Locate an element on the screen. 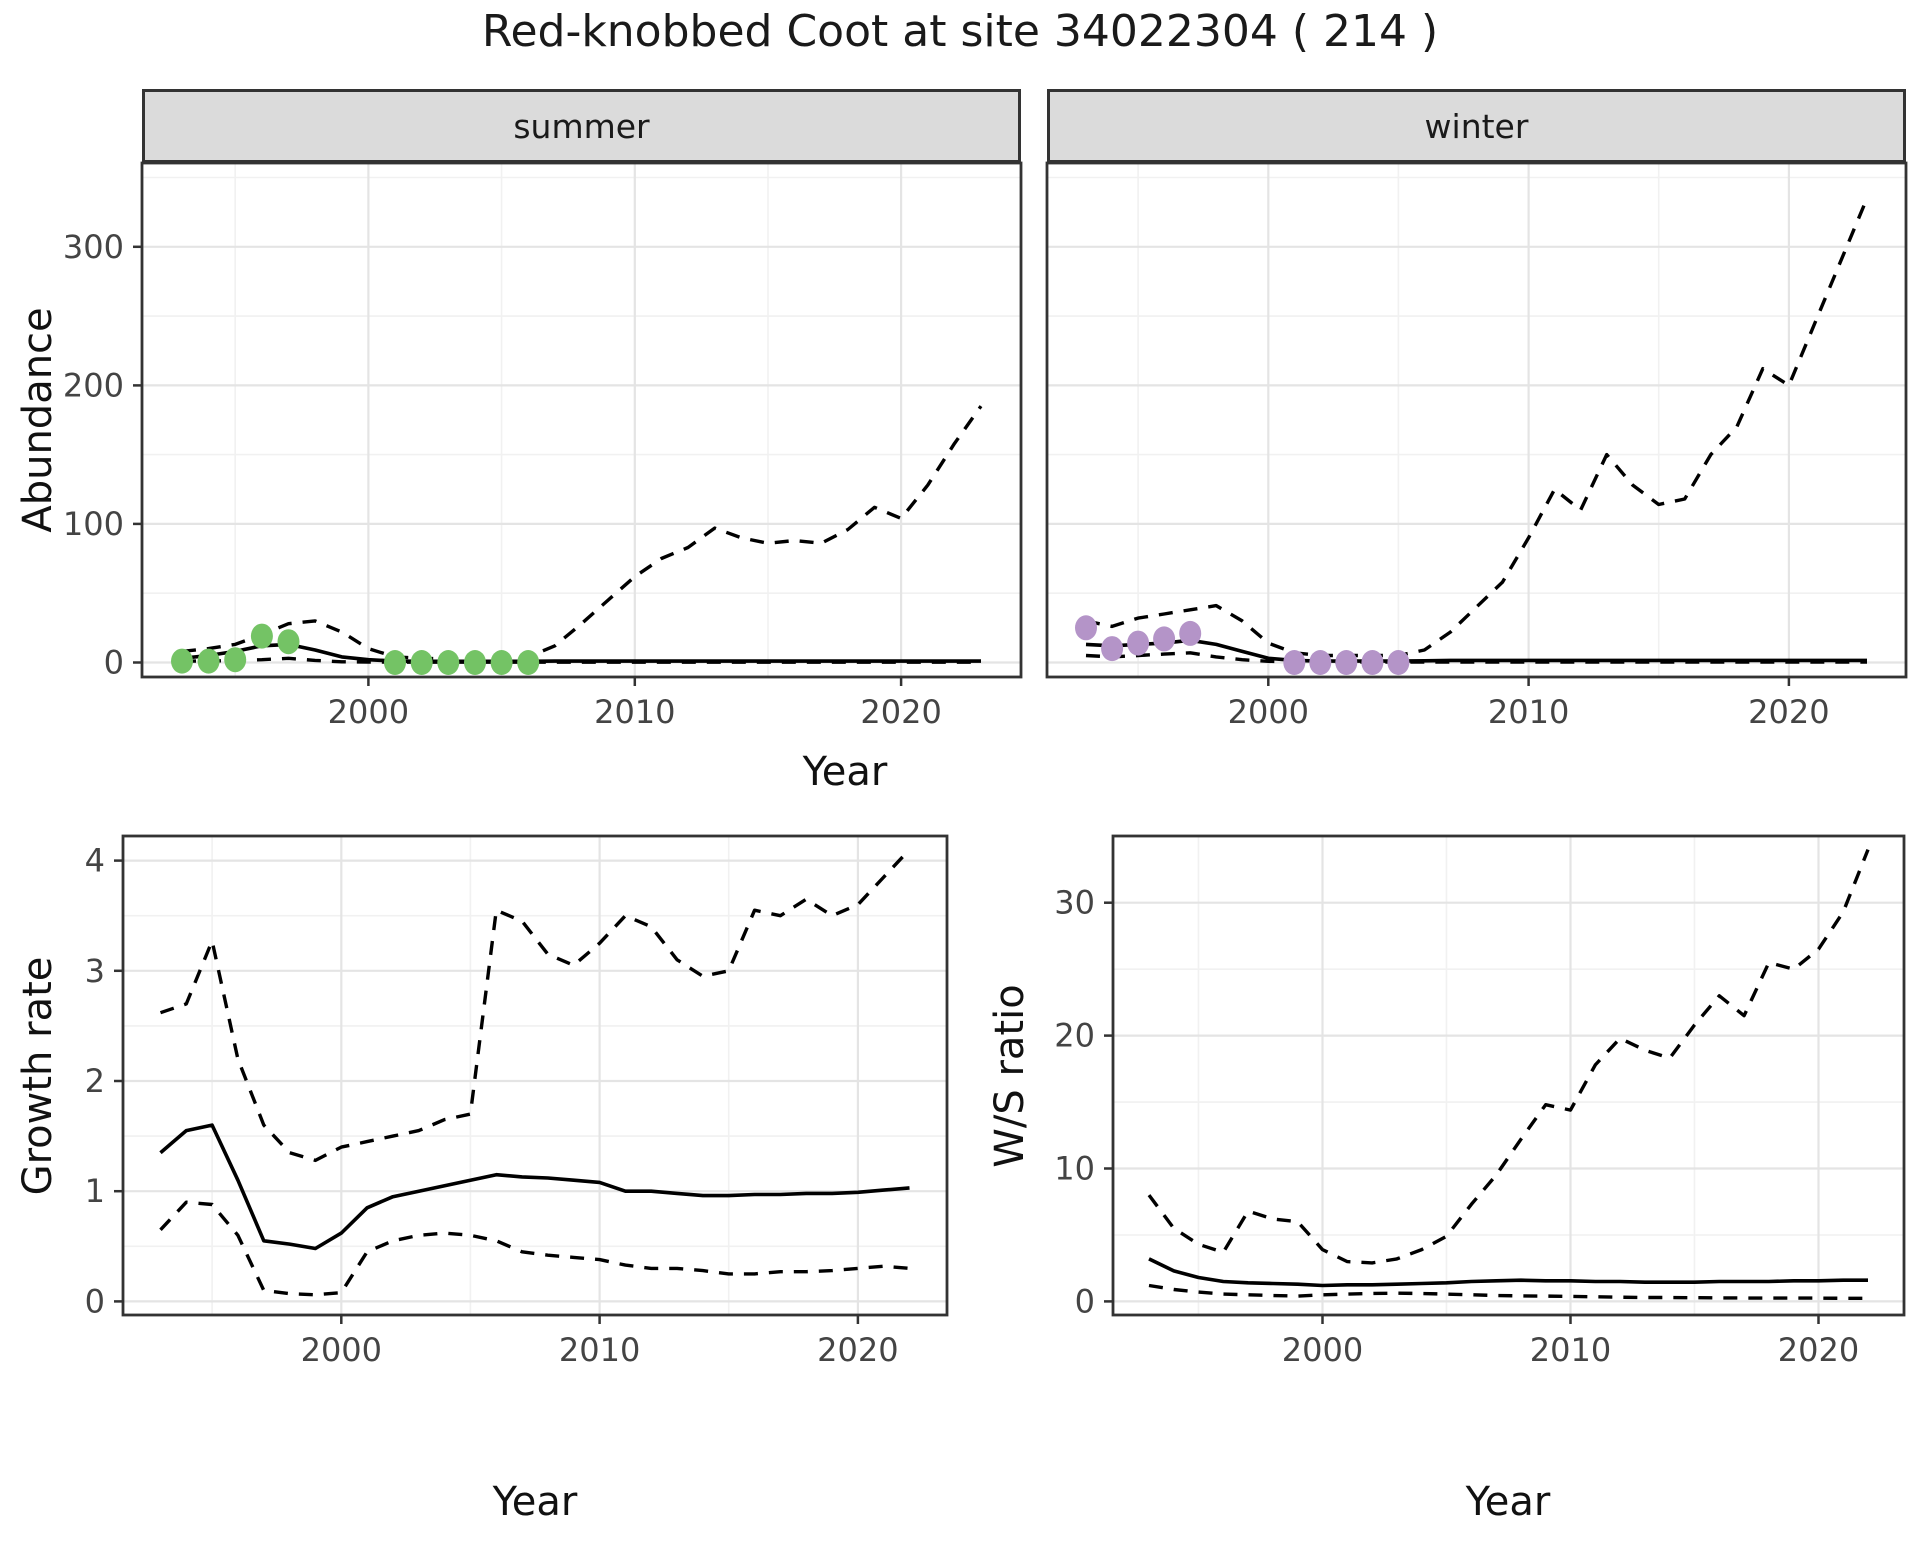 Image resolution: width=1920 pixels, height=1560 pixels. x-axis-title-year-growth: Year is located at coordinates (535, 1502).